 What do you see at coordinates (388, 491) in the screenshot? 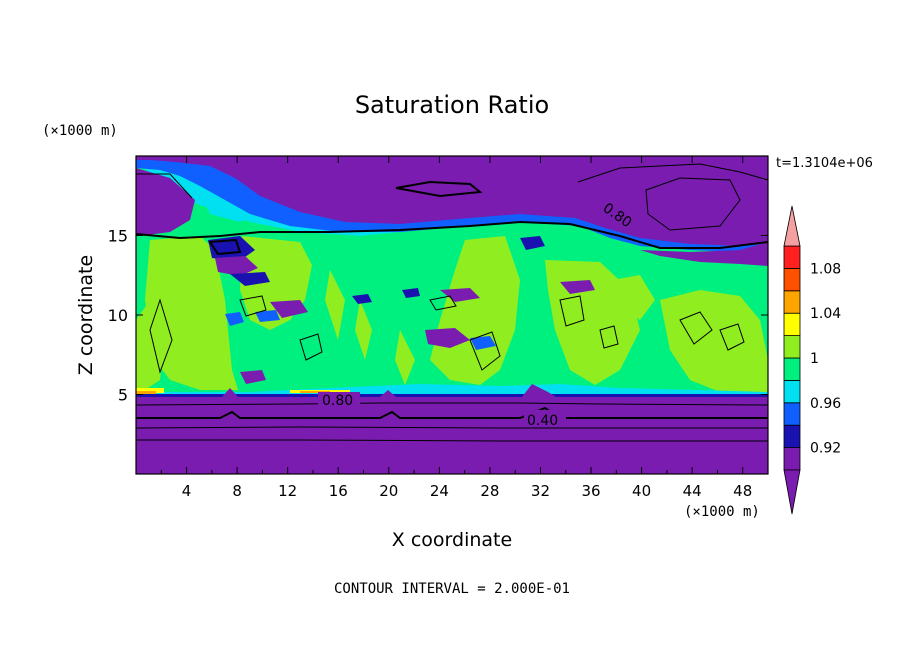
I see `x-tick-label-4: 20` at bounding box center [388, 491].